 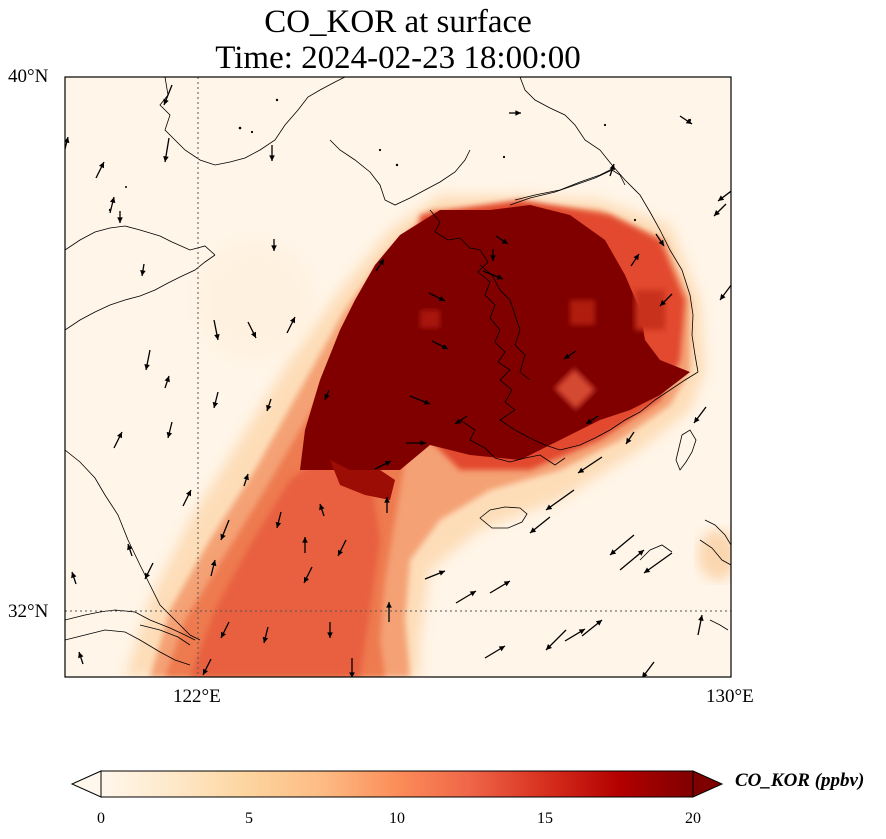 What do you see at coordinates (398, 22) in the screenshot?
I see `title-line-1: CO_KOR at surface` at bounding box center [398, 22].